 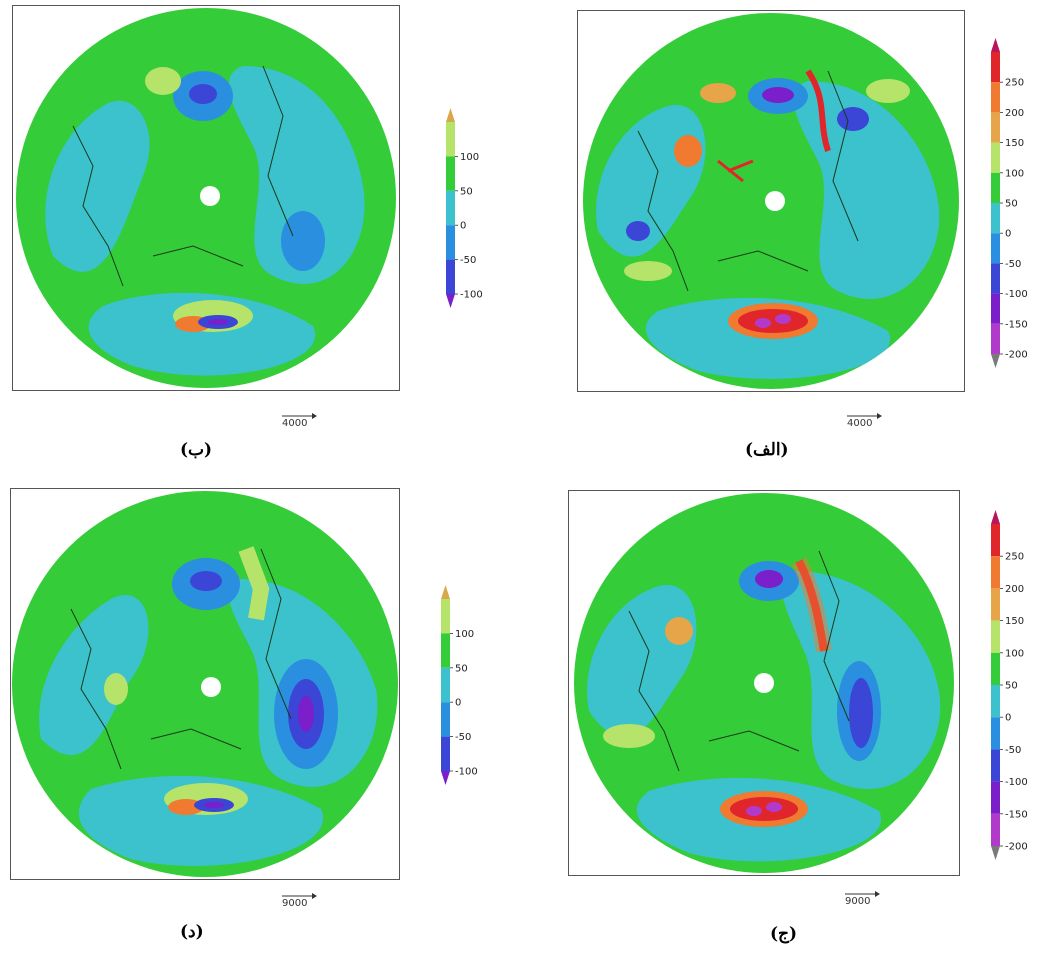 What do you see at coordinates (295, 423) in the screenshot?
I see `ref-vector-label-b: 4000` at bounding box center [295, 423].